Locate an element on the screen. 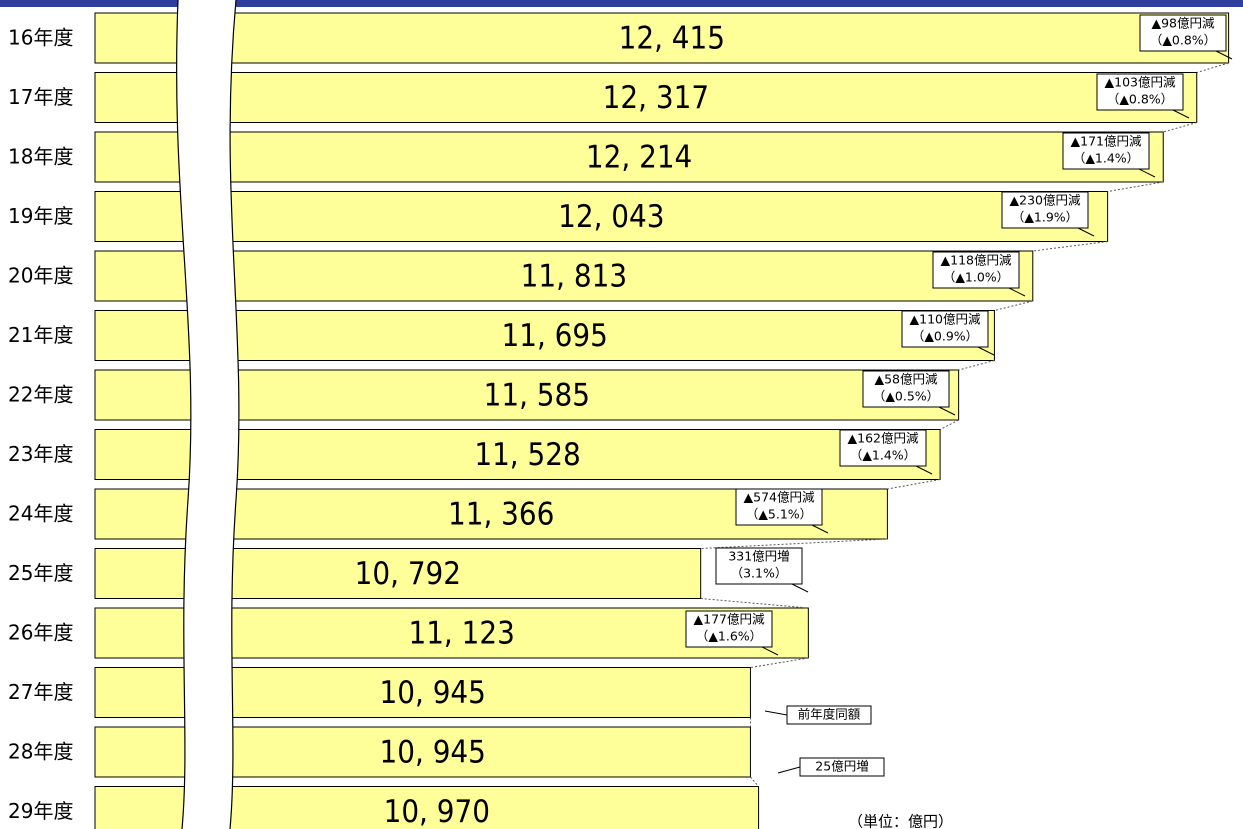 The width and height of the screenshot is (1243, 829). category-label: 25年度 is located at coordinates (40, 573).